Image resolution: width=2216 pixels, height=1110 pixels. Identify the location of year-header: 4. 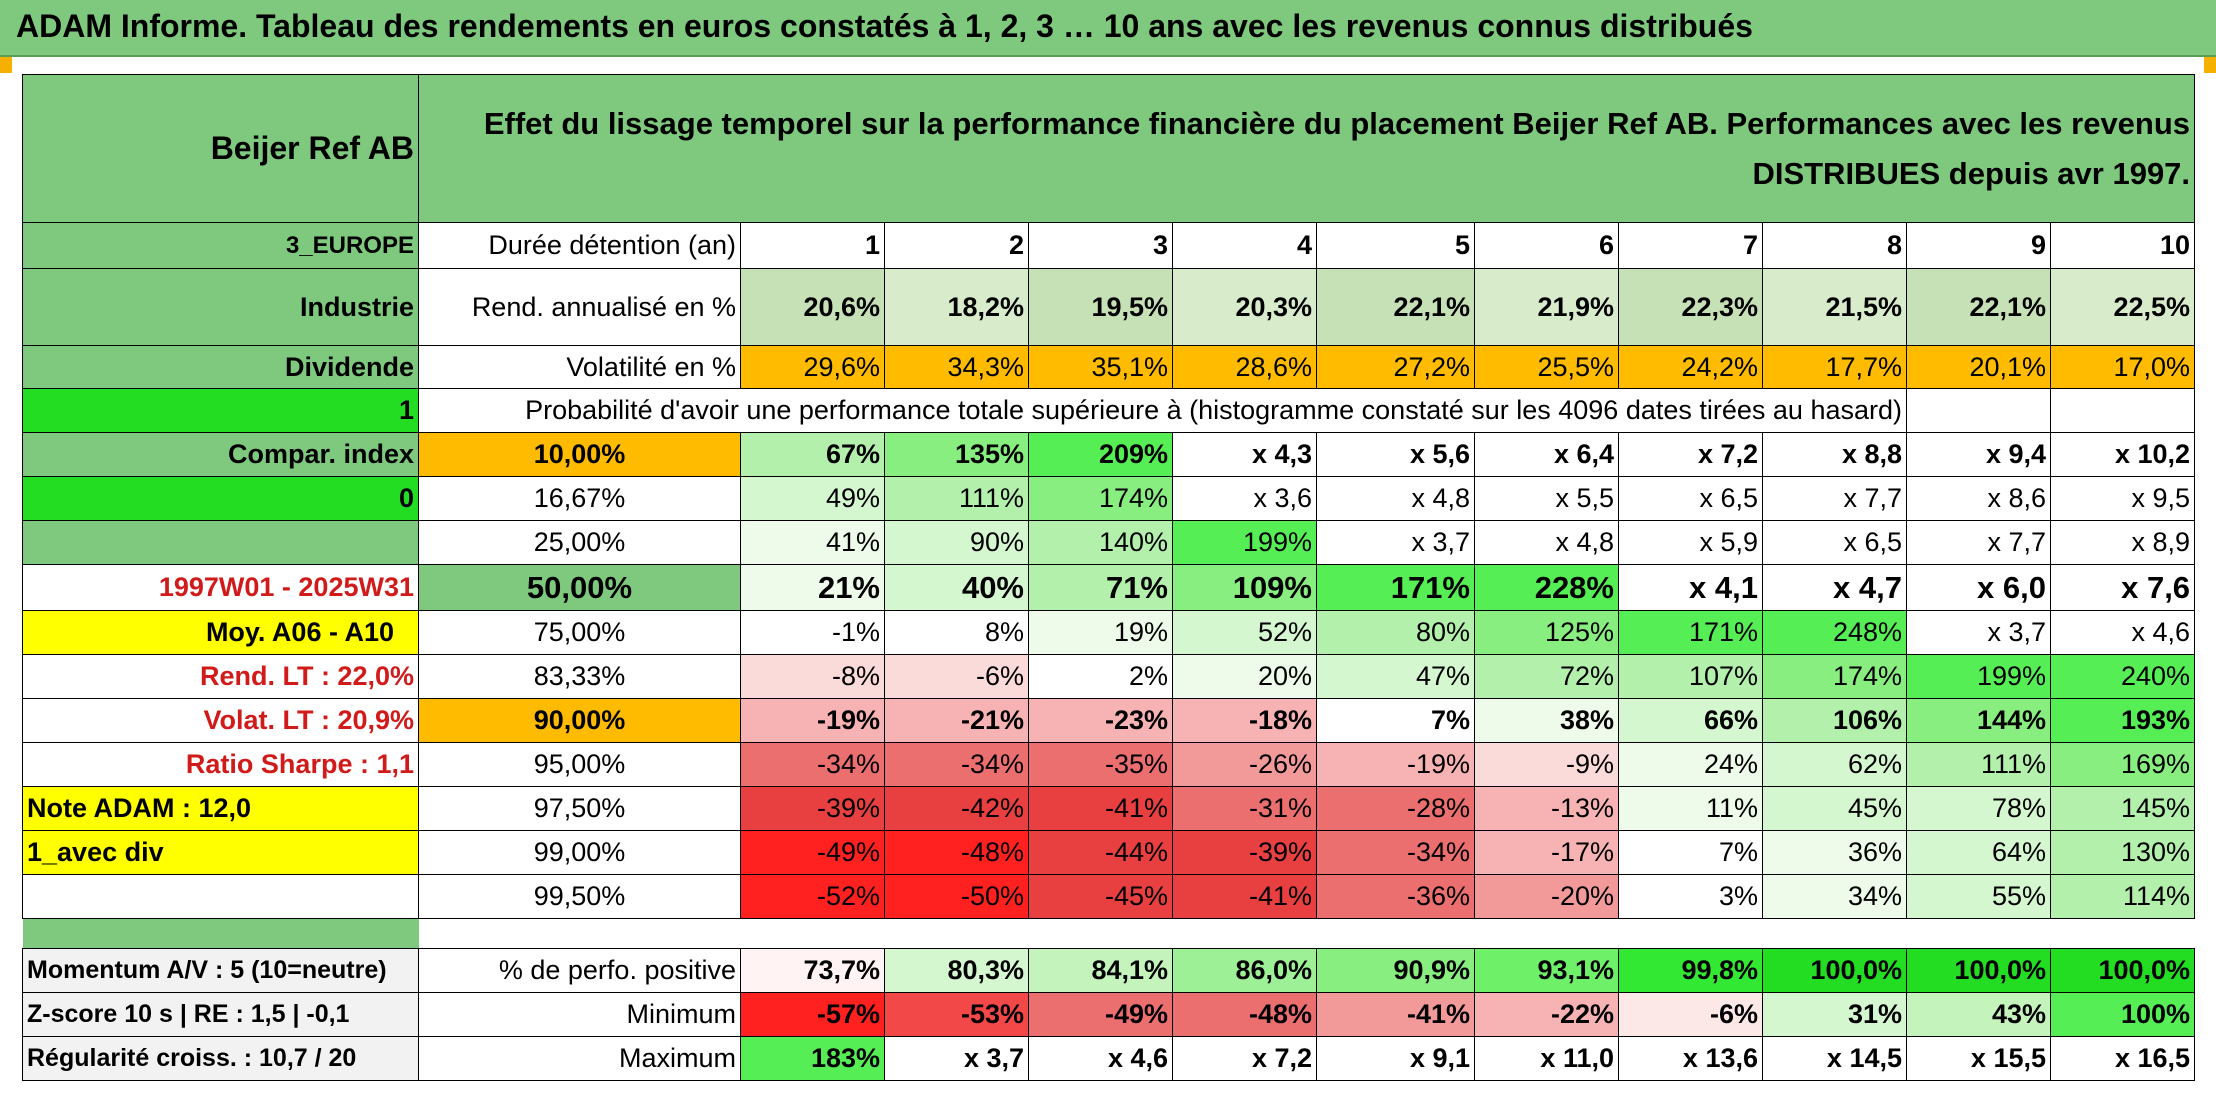
(1244, 245).